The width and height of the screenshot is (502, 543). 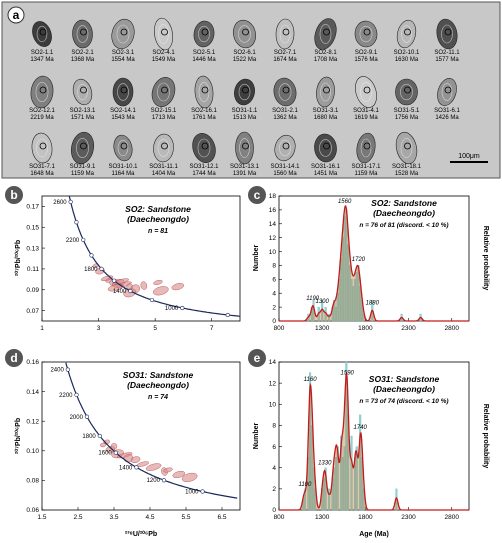 What do you see at coordinates (374, 441) in the screenshot?
I see `probability-curve` at bounding box center [374, 441].